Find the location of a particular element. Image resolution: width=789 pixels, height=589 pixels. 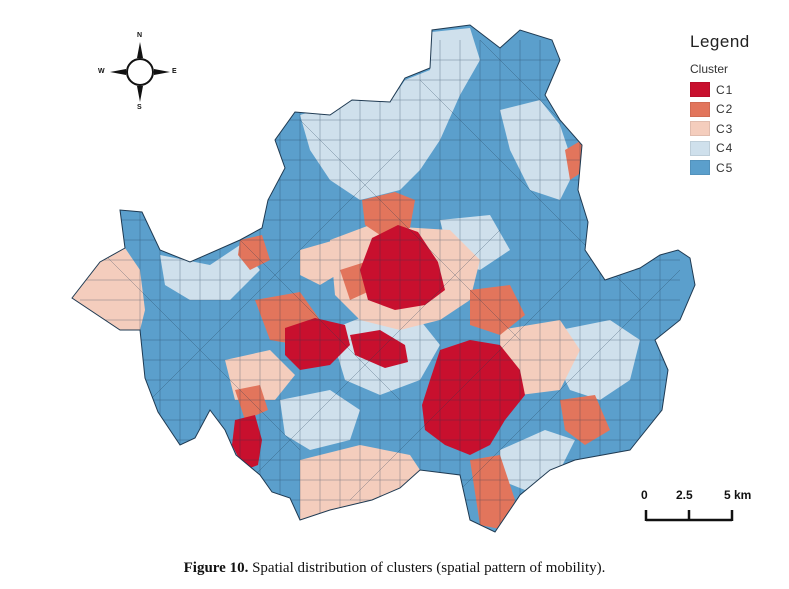

scale-label-0: 0 is located at coordinates (644, 495).